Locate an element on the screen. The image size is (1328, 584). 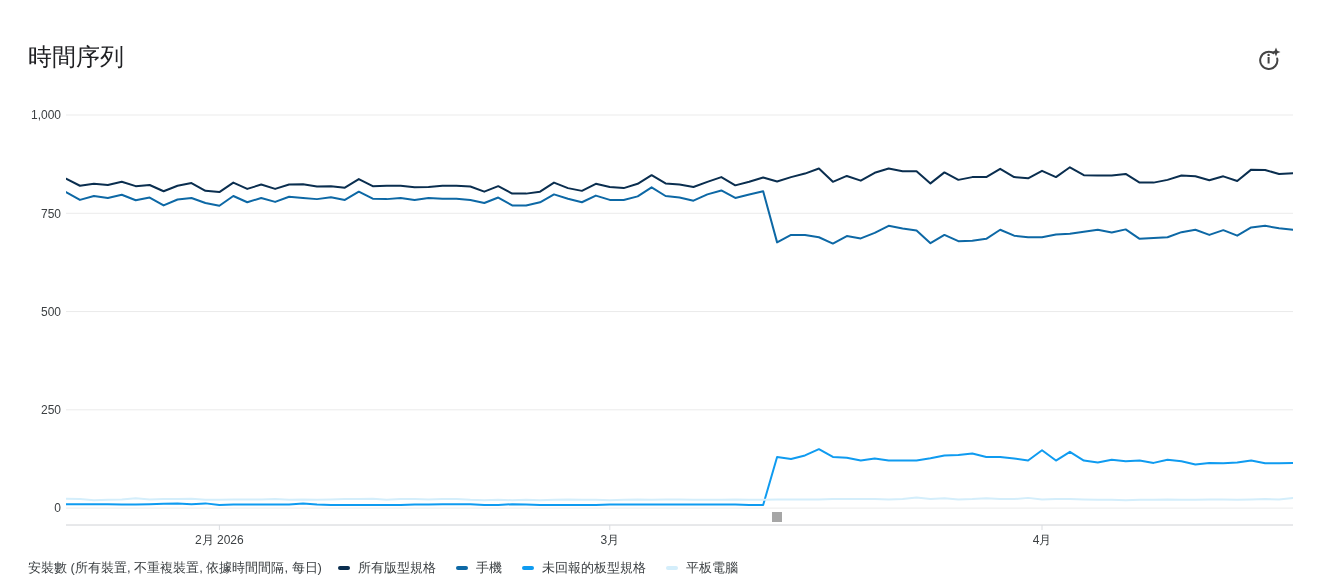
x-tick-label: 2月 2026 is located at coordinates (220, 539).